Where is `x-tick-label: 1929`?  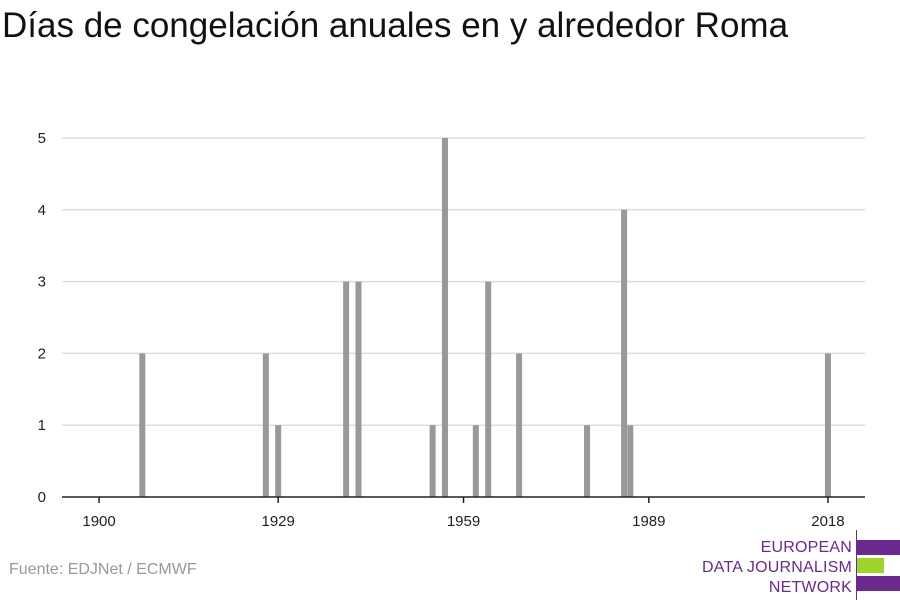 x-tick-label: 1929 is located at coordinates (278, 521).